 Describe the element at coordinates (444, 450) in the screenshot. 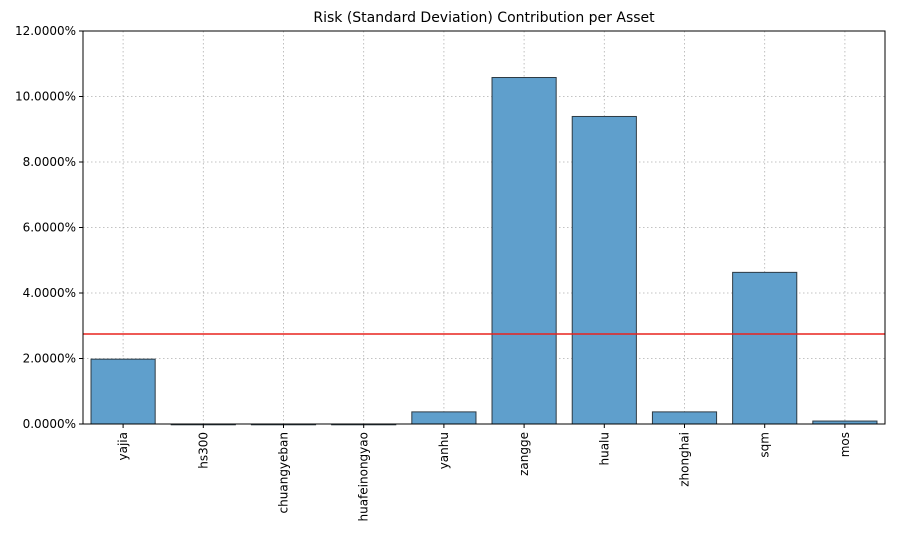

I see `x-tick-label-yanhu: yanhu` at that location.